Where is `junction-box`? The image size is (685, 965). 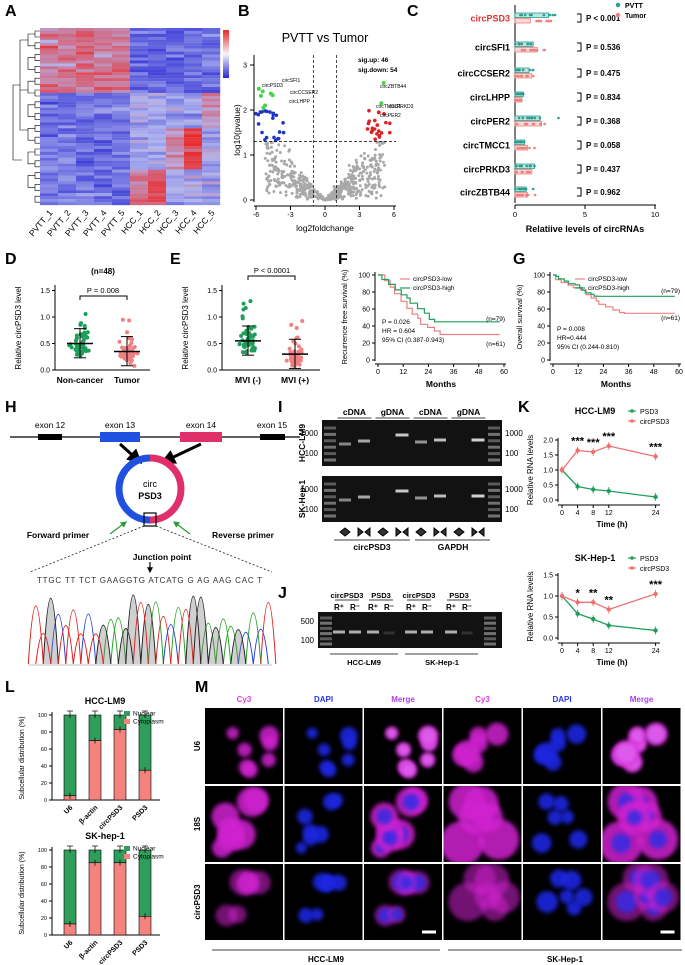
junction-box is located at coordinates (150, 519).